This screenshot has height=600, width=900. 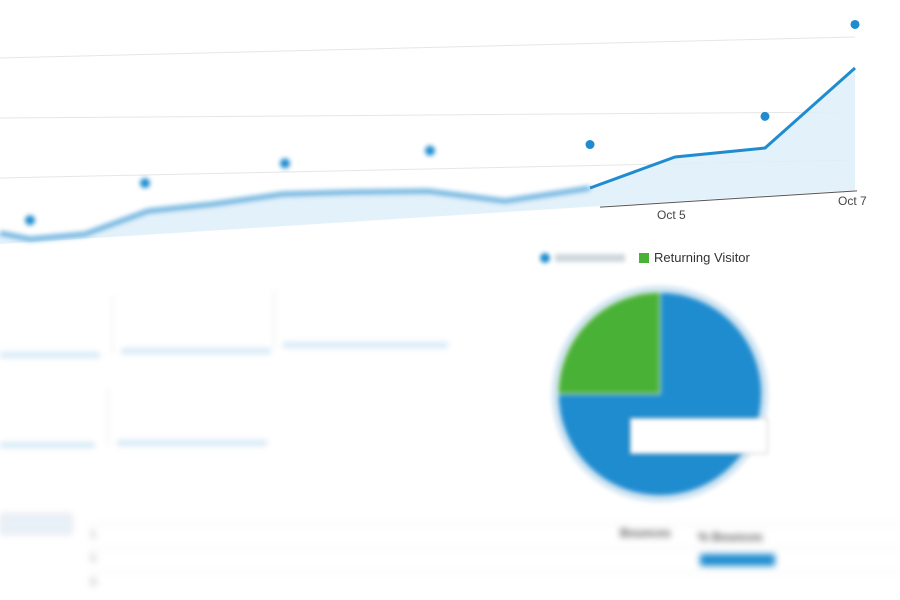 I want to click on x-axis-baseline, so click(x=728, y=199).